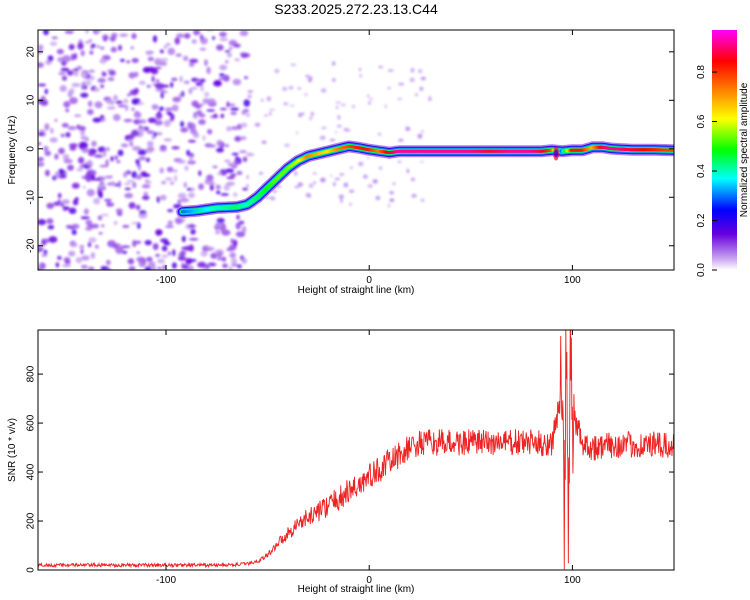  Describe the element at coordinates (425, 179) in the screenshot. I see `signal-ridge` at that location.